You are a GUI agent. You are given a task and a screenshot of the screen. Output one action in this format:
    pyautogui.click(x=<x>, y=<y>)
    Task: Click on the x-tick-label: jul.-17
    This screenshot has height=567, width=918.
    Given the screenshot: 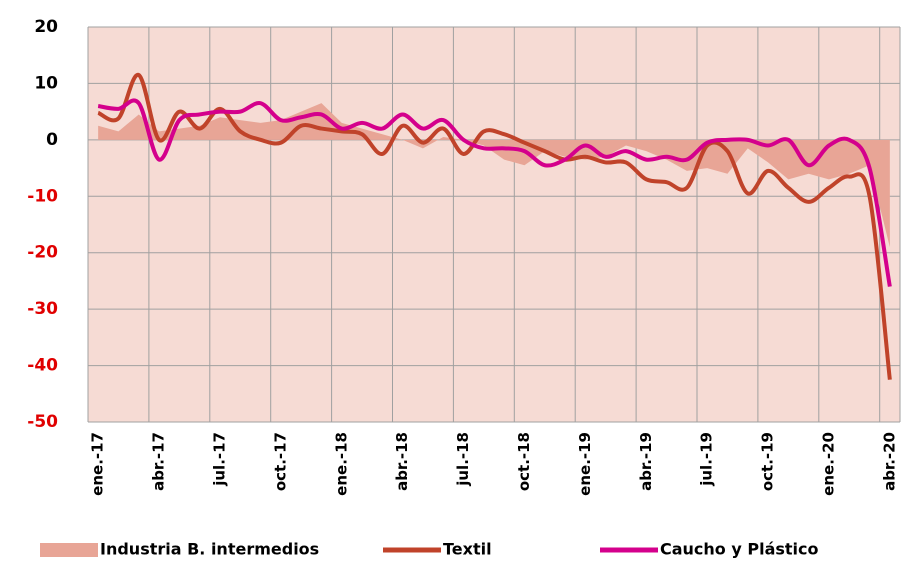 What is the action you would take?
    pyautogui.click(x=219, y=459)
    